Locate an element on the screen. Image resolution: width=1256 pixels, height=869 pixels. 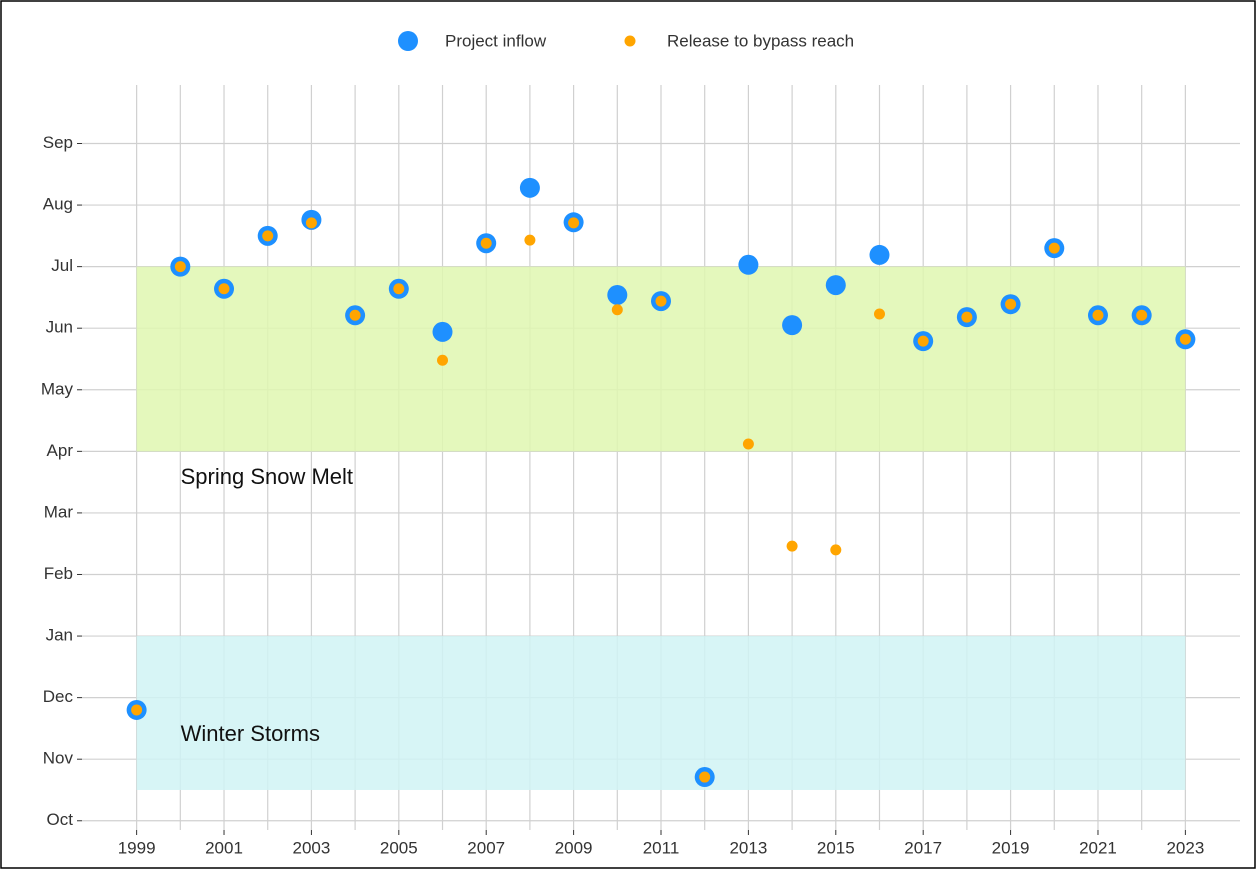
y-tick-label: May is located at coordinates (57, 388).